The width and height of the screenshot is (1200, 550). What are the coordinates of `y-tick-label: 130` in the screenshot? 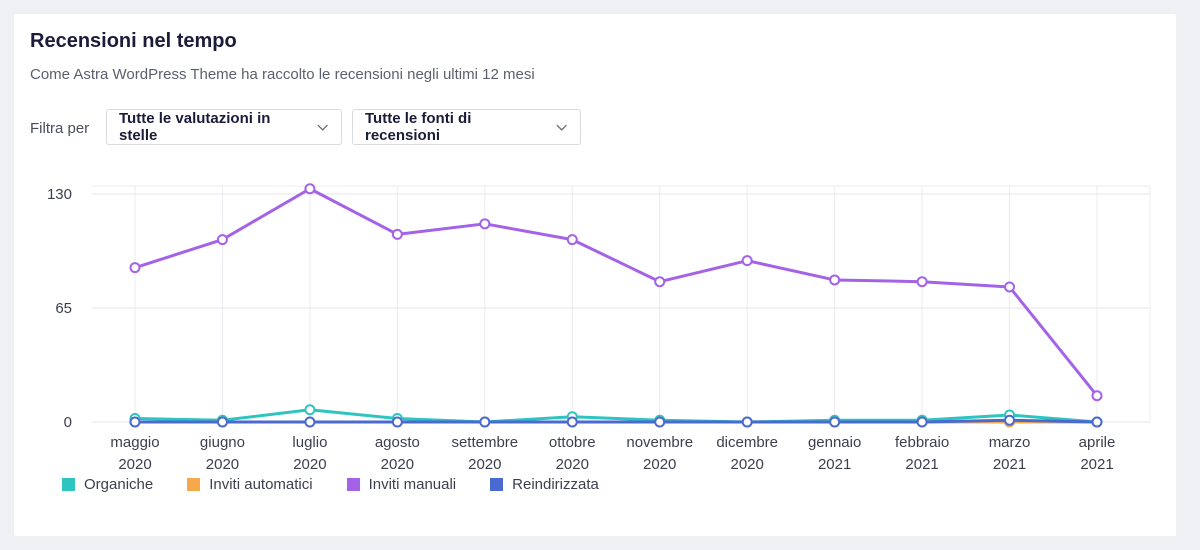 It's located at (59, 194).